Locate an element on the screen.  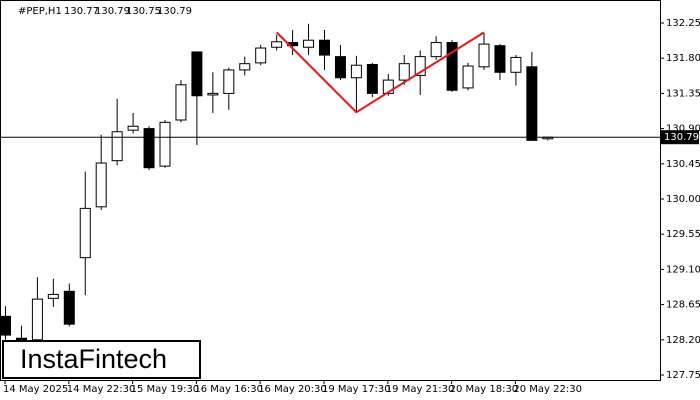
x-tick-label: 15 May 19:30 is located at coordinates (165, 389).